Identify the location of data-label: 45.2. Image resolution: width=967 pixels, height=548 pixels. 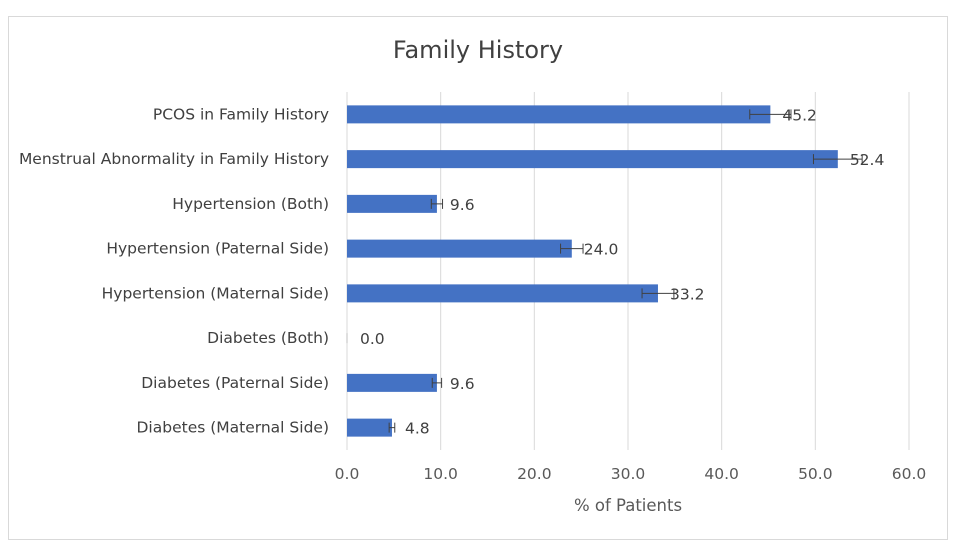
(799, 115).